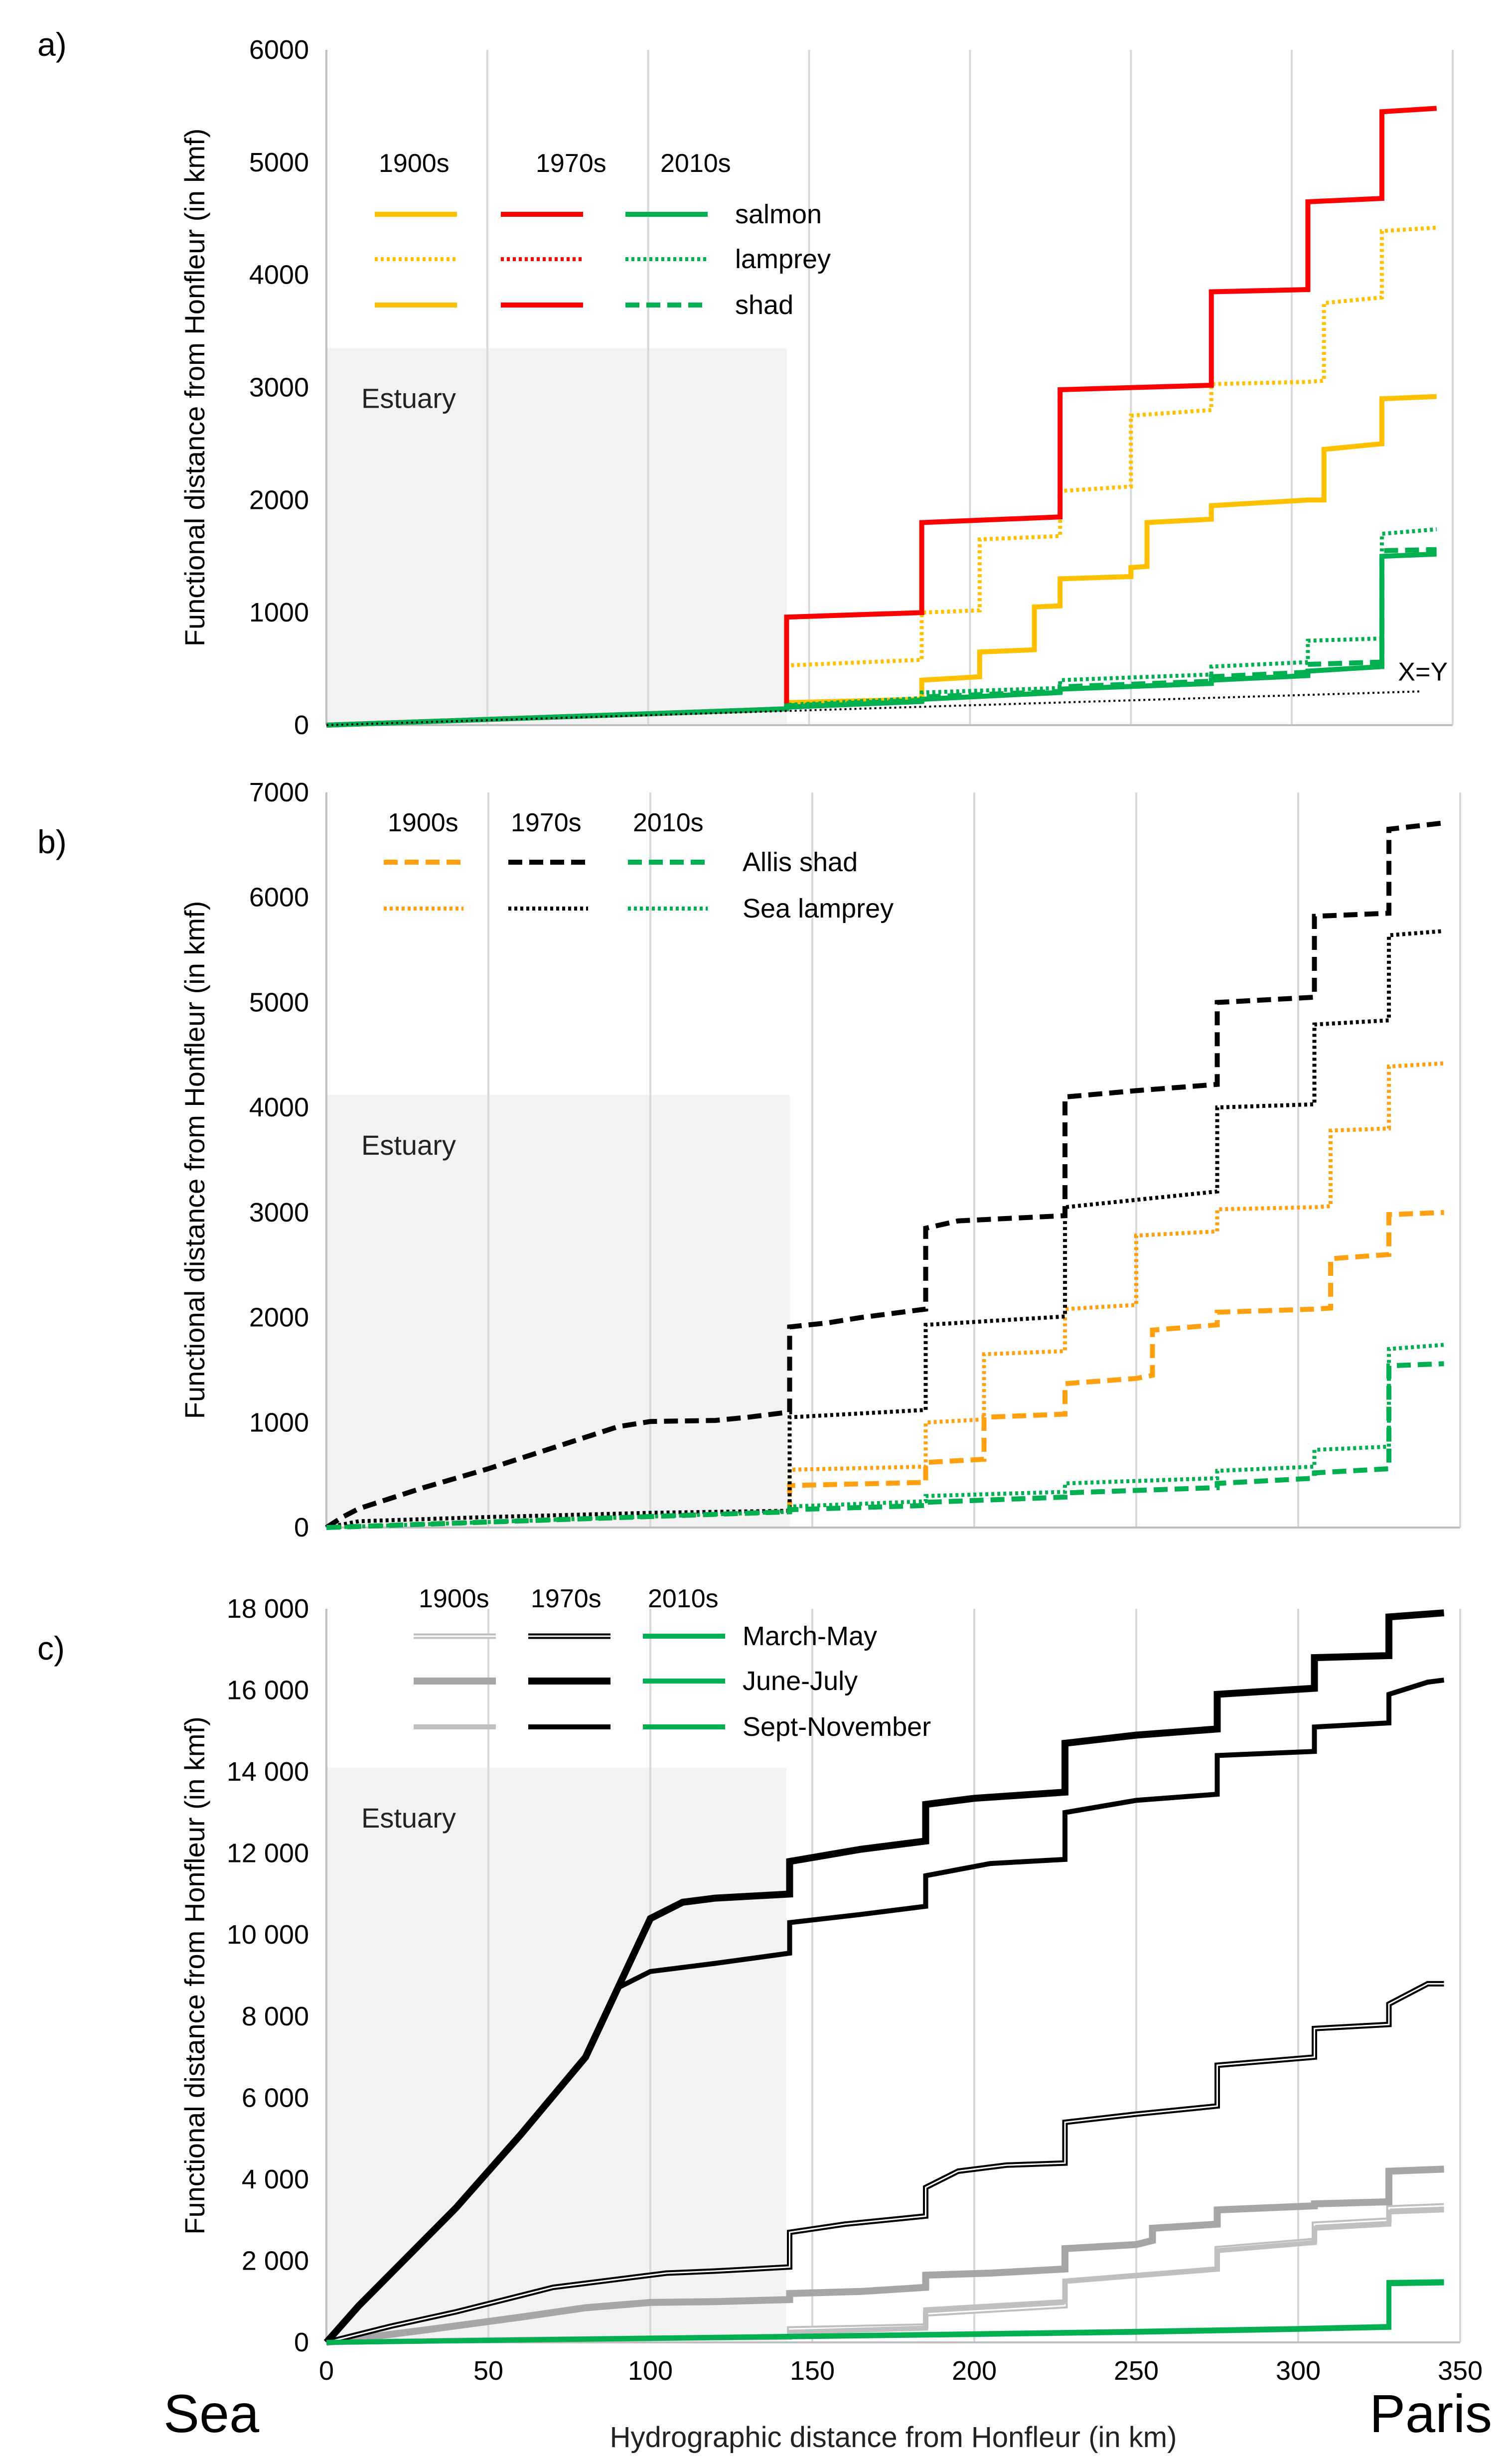  I want to click on legend-row-label: lamprey, so click(783, 259).